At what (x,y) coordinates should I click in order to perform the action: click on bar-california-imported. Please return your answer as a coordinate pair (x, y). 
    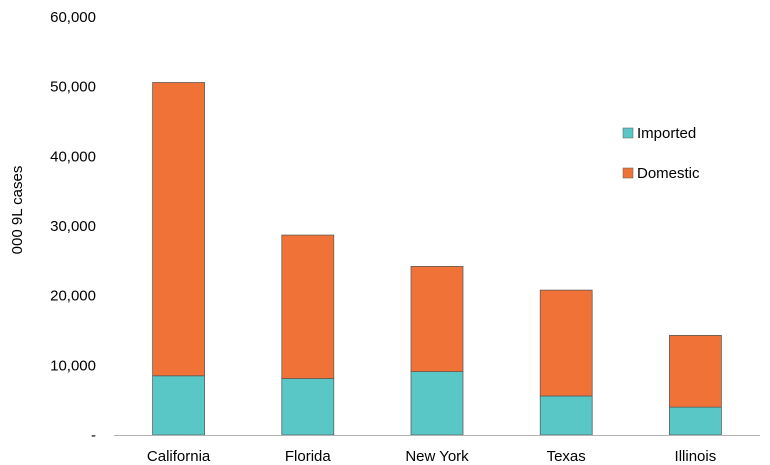
    Looking at the image, I should click on (178, 405).